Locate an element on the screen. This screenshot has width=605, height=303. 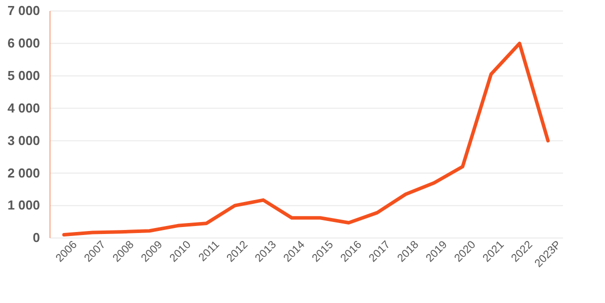
y-tick-label: 1 000 is located at coordinates (23, 205).